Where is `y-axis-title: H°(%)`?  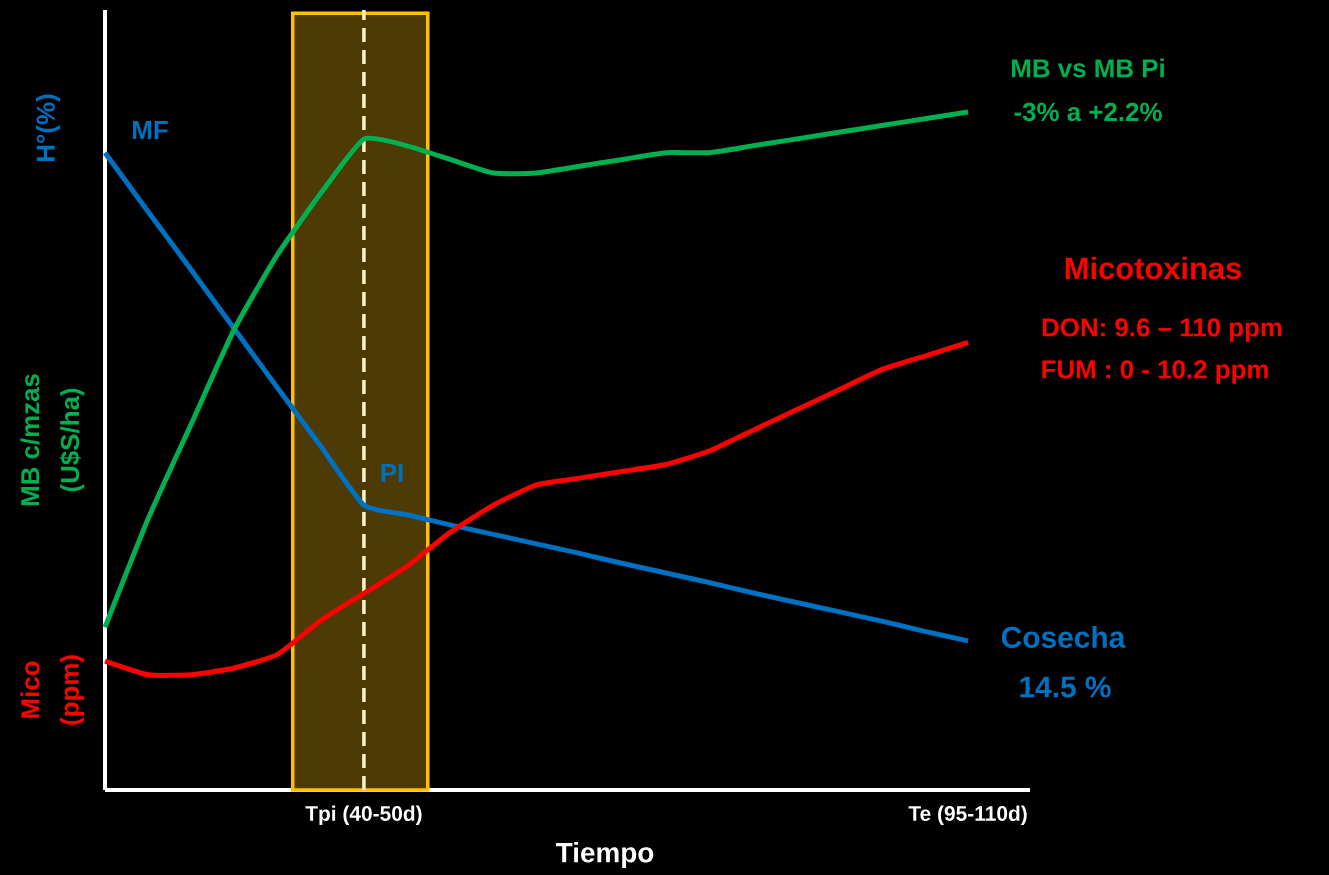 y-axis-title: H°(%) is located at coordinates (48, 127).